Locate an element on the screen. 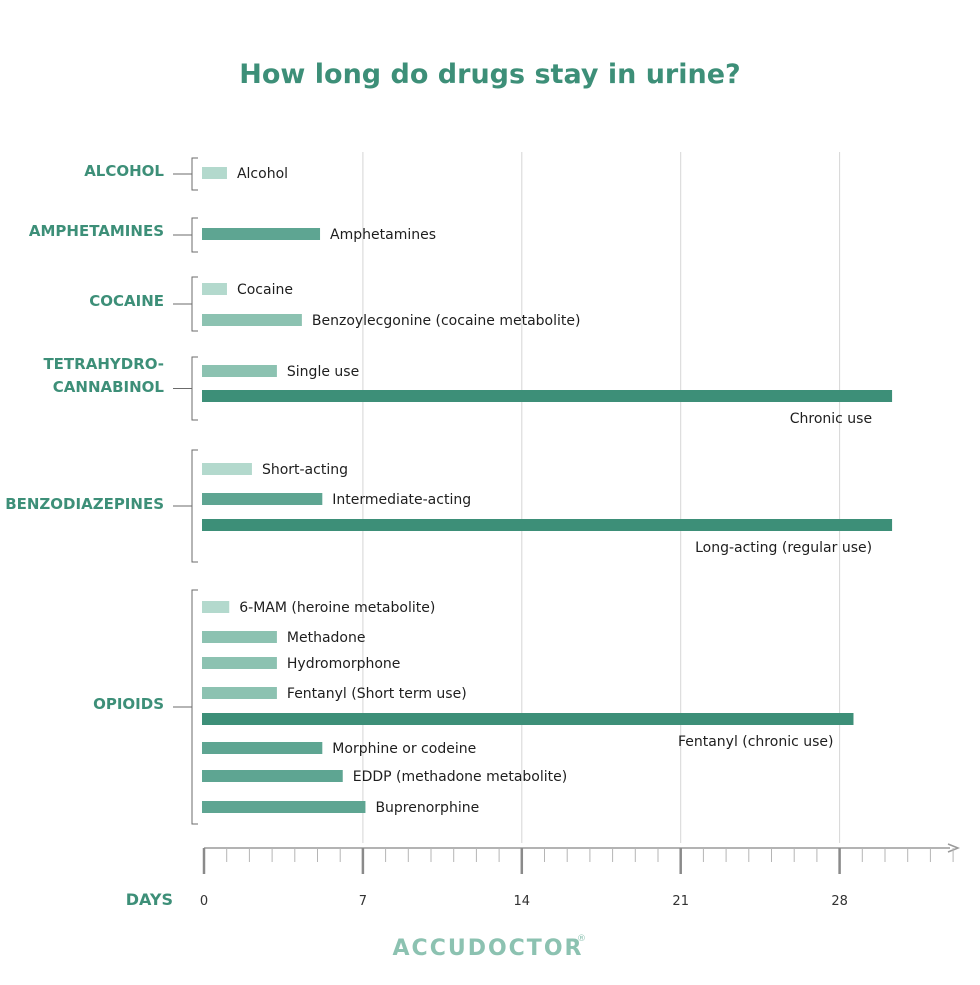 The height and width of the screenshot is (985, 980). bar-label-5-0: 6-MAM (heroine metabolite) is located at coordinates (337, 608).